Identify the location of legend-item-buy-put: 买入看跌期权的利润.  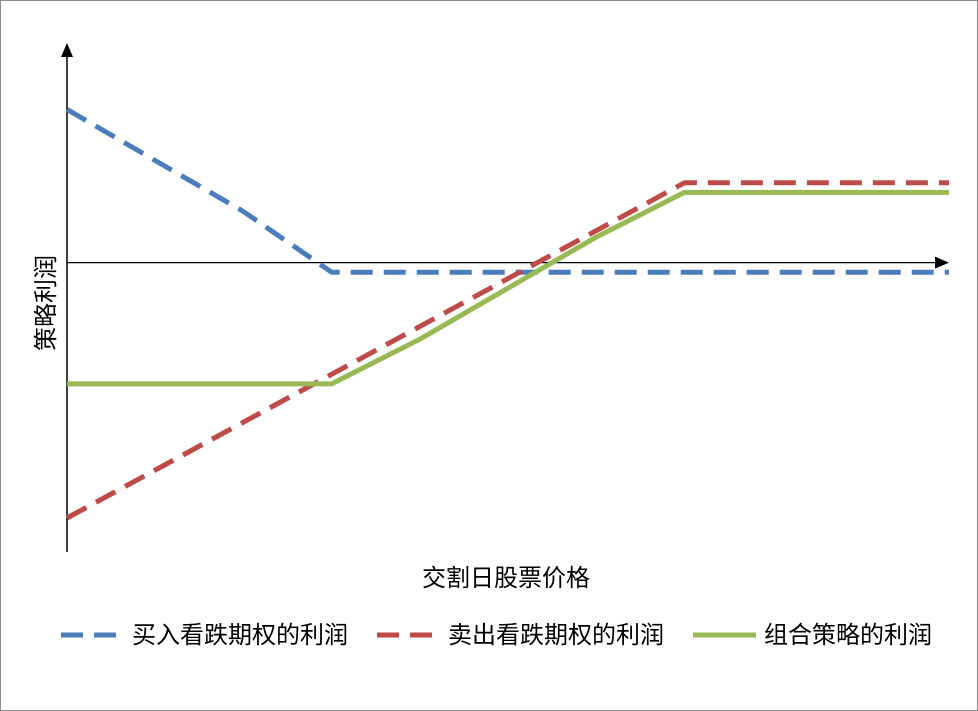
(204, 635).